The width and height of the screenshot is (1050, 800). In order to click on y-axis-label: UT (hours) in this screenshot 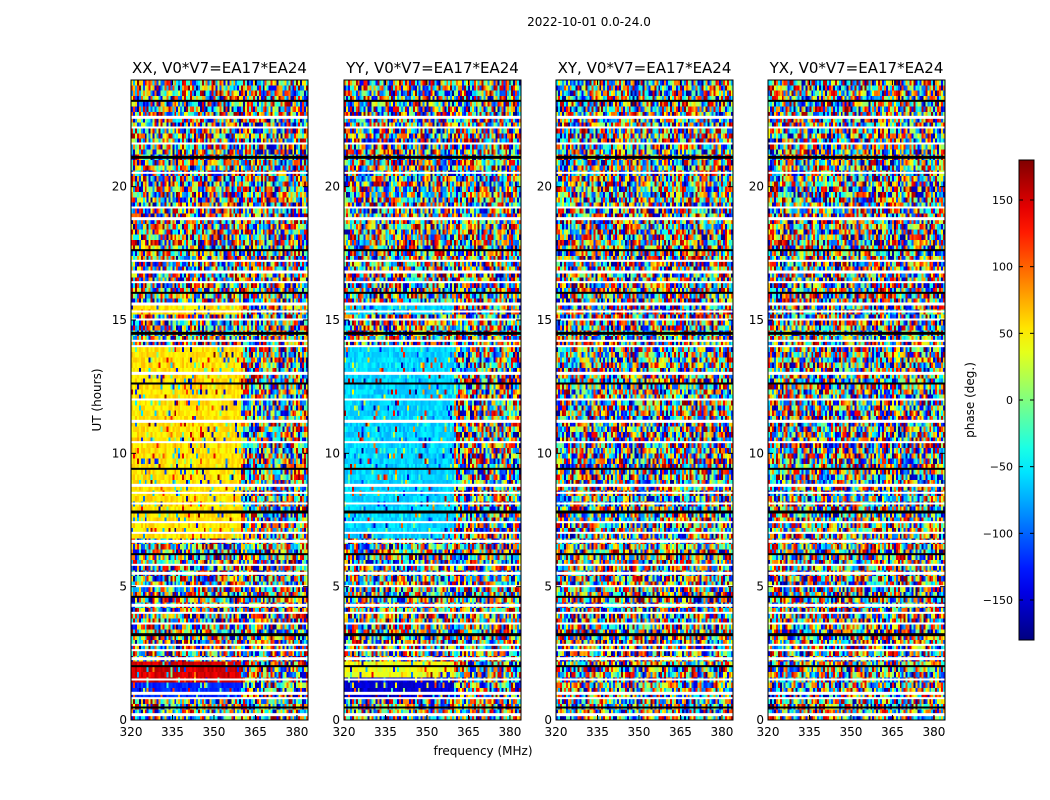, I will do `click(97, 399)`.